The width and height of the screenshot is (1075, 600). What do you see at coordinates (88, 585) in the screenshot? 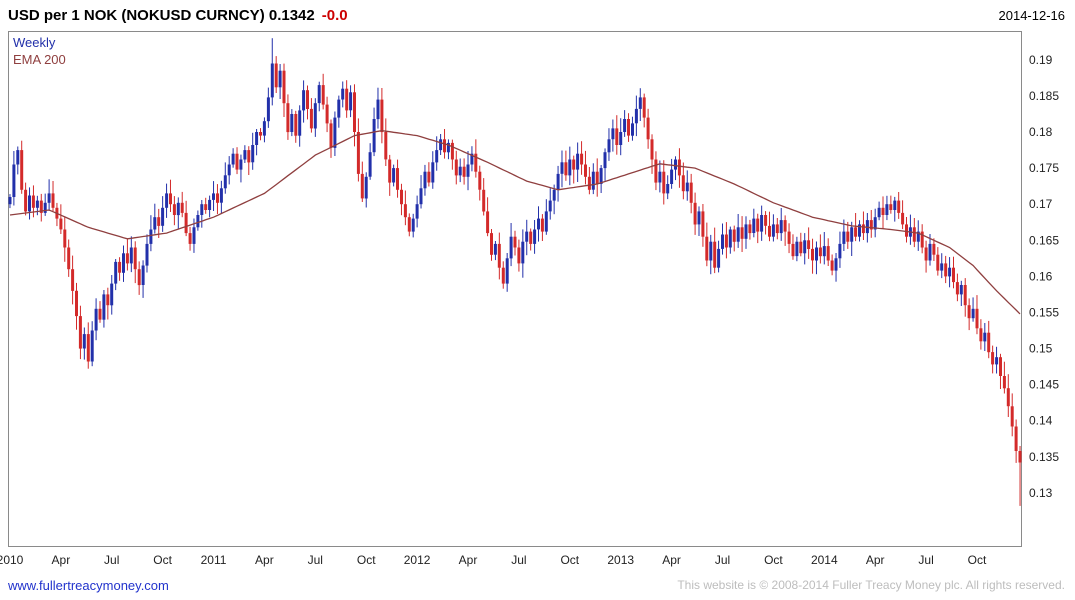
I see `fullertreacymoney-link: www.fullertreacymoney.com` at bounding box center [88, 585].